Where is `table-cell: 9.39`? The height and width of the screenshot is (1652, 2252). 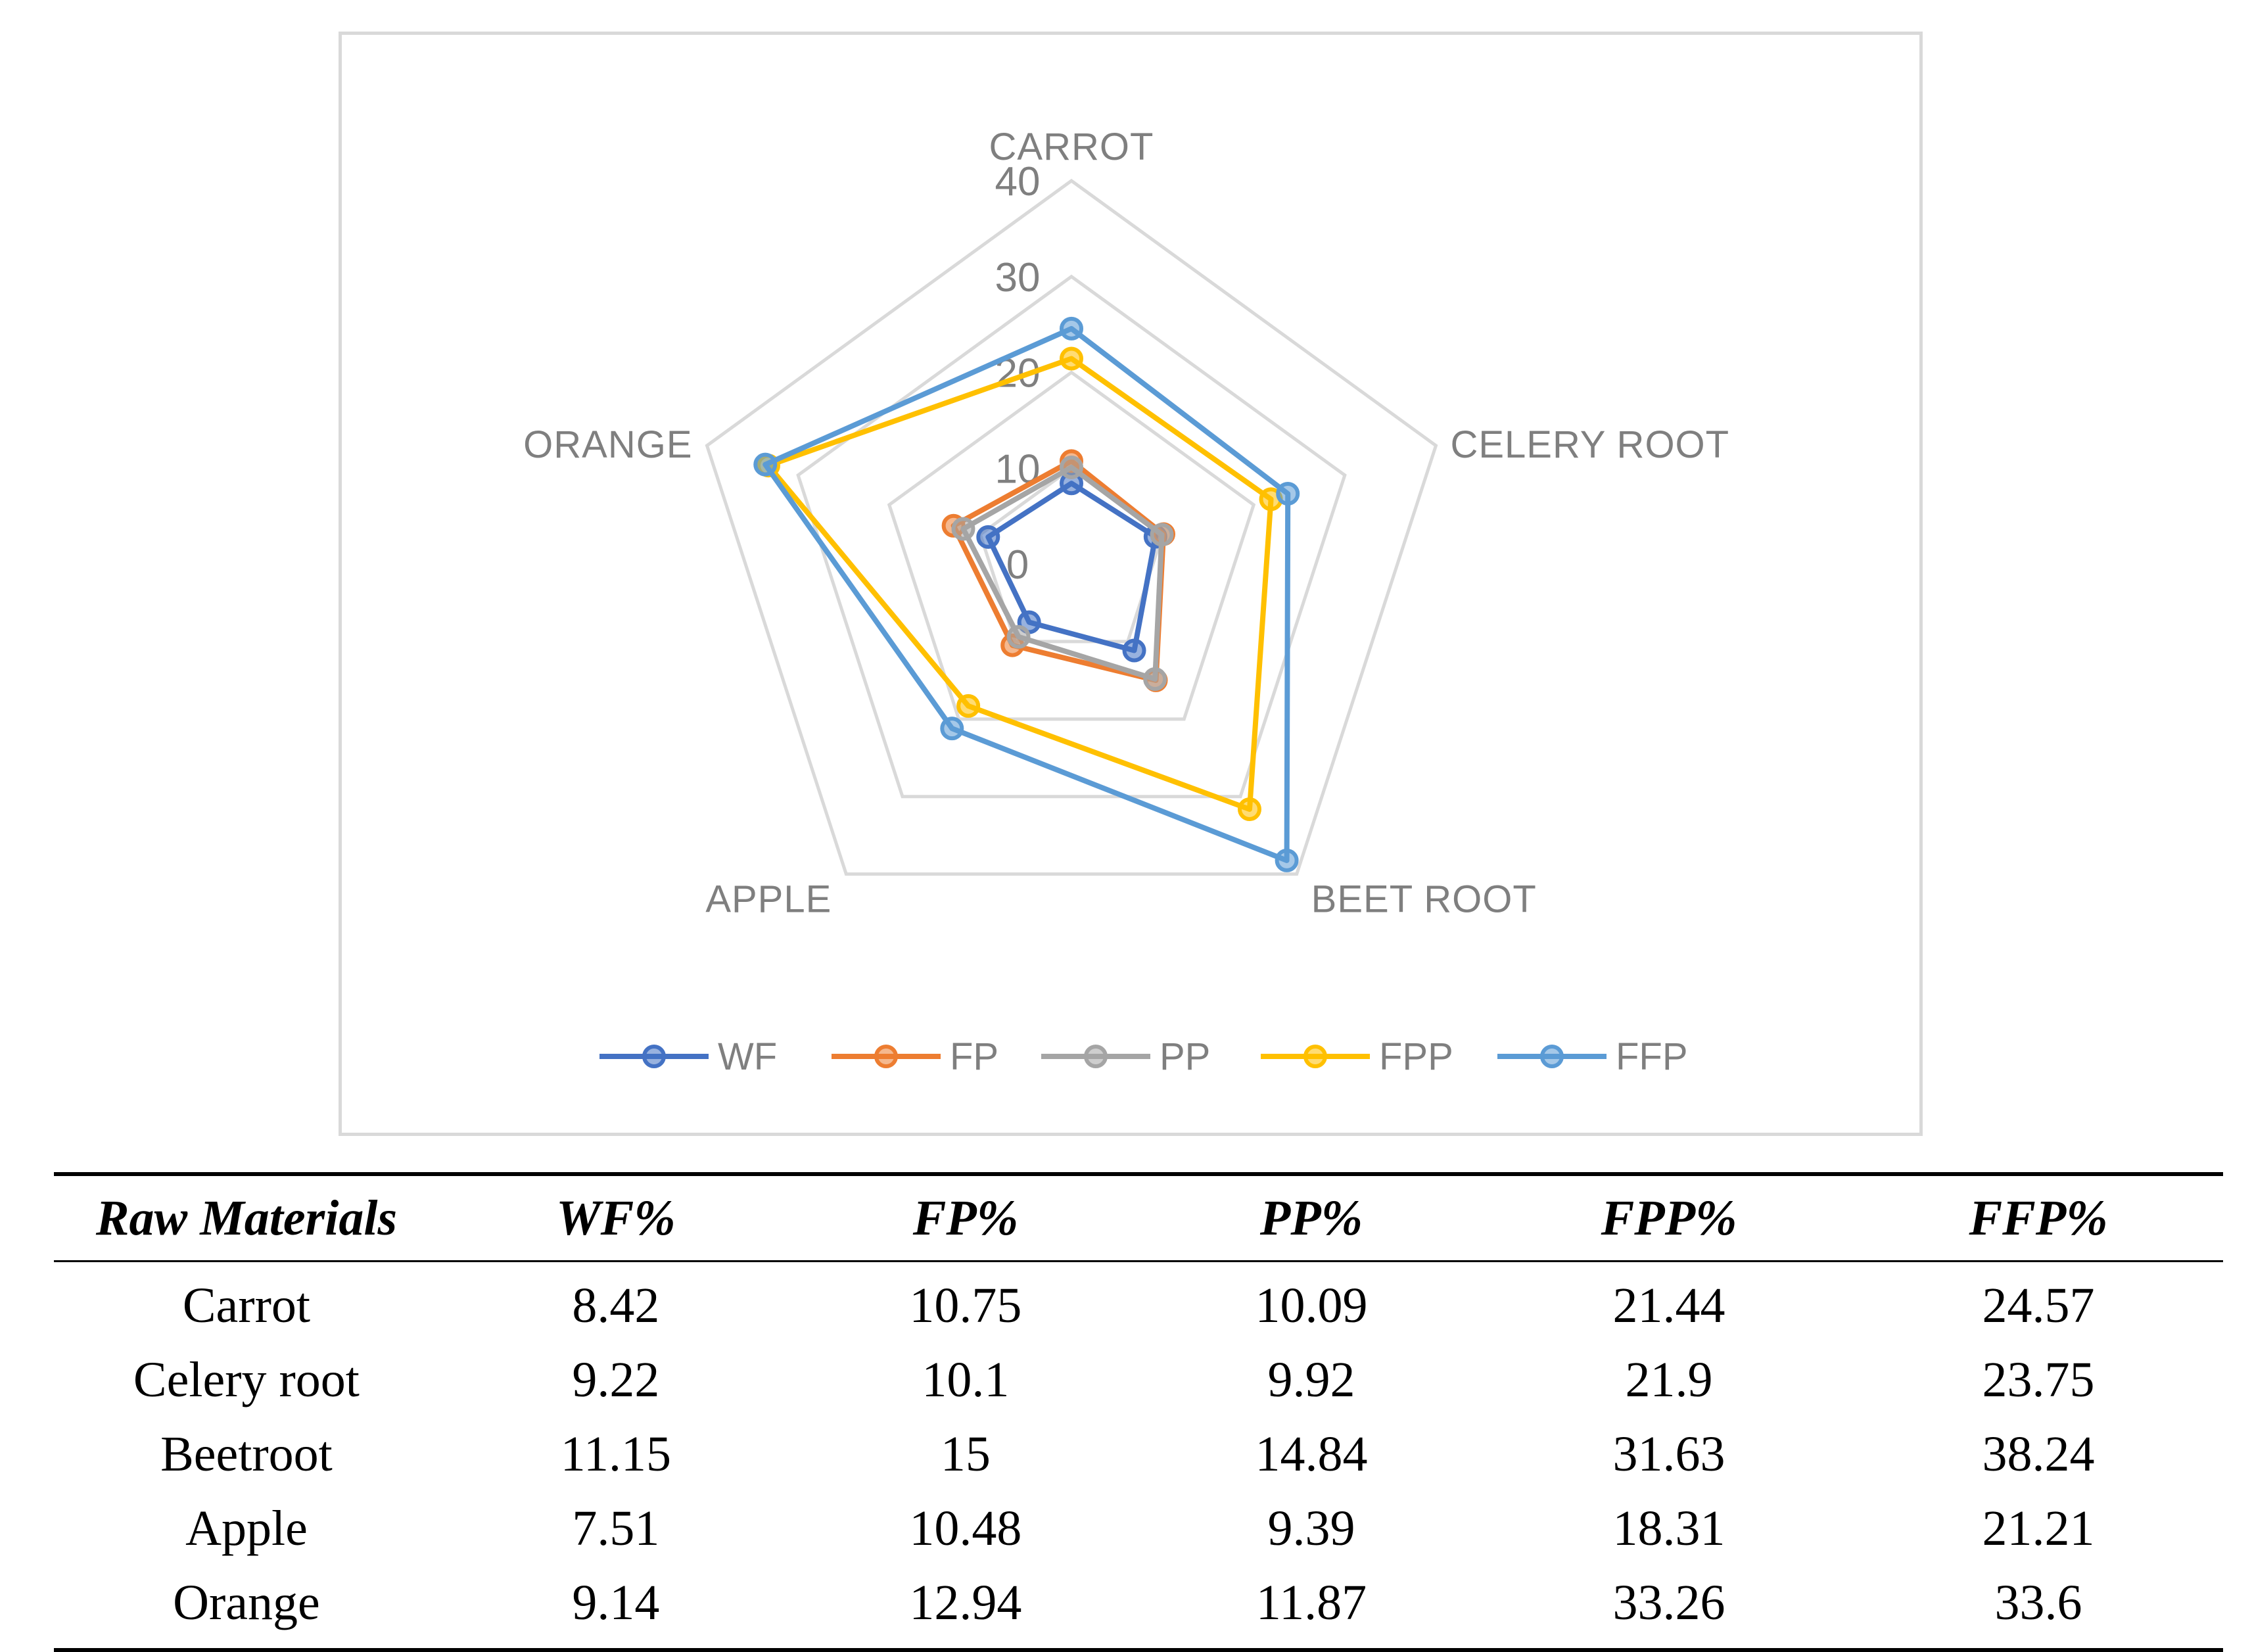 table-cell: 9.39 is located at coordinates (1311, 1528).